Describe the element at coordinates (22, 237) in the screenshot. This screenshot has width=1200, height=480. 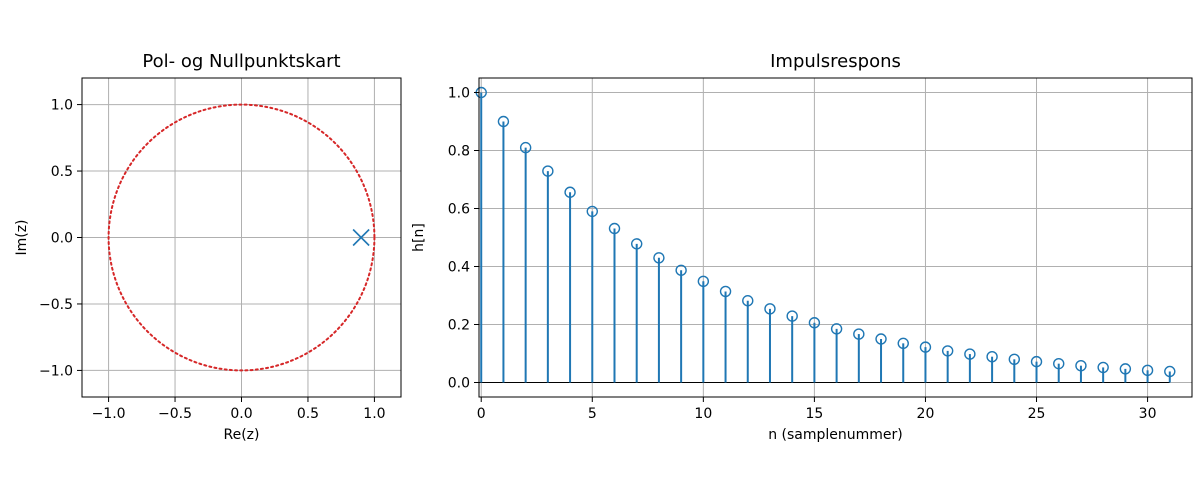
I see `pole-zero-ylabel: Im(z)` at that location.